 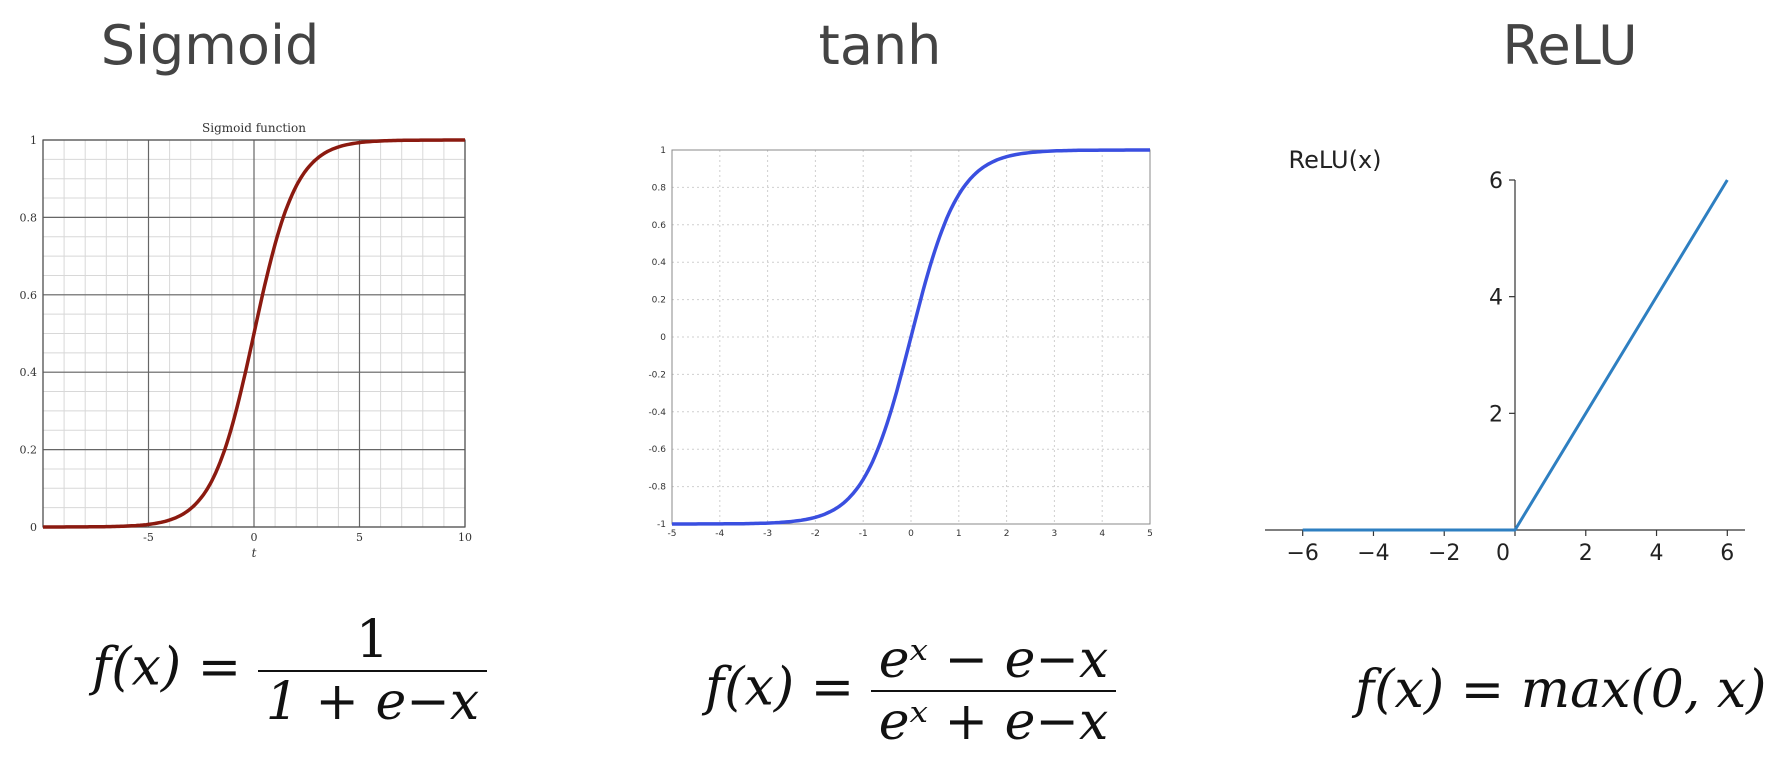 I want to click on sigmoid-formula: f(x) = 1 1 + e−x, so click(x=290, y=671).